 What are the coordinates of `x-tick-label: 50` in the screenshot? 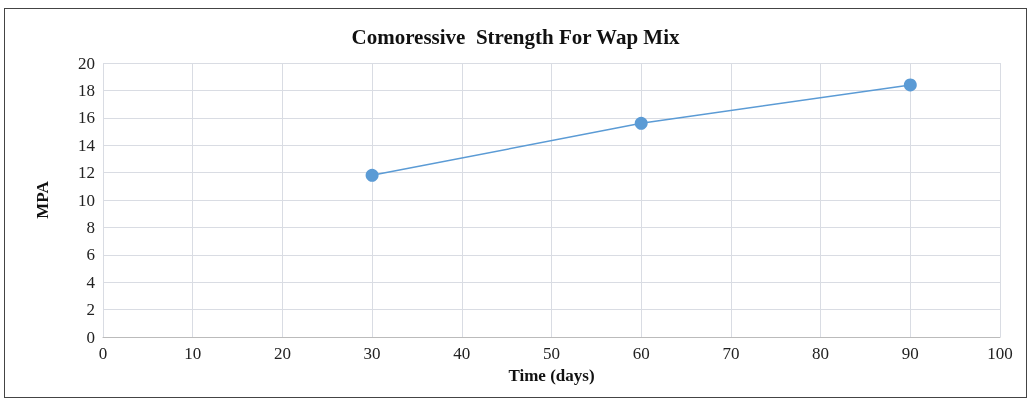 It's located at (551, 353).